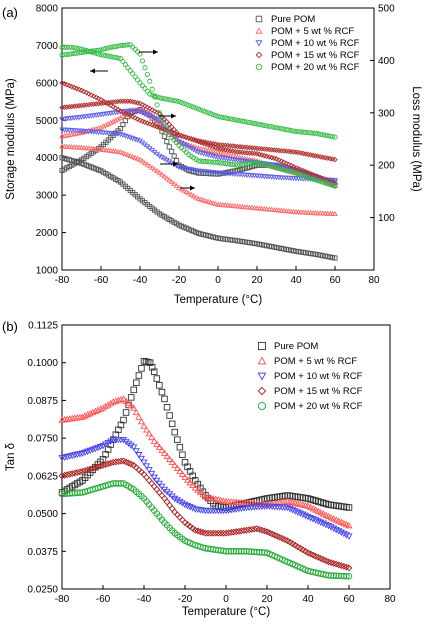 The width and height of the screenshot is (426, 626). I want to click on x-tick-label: 40, so click(296, 280).